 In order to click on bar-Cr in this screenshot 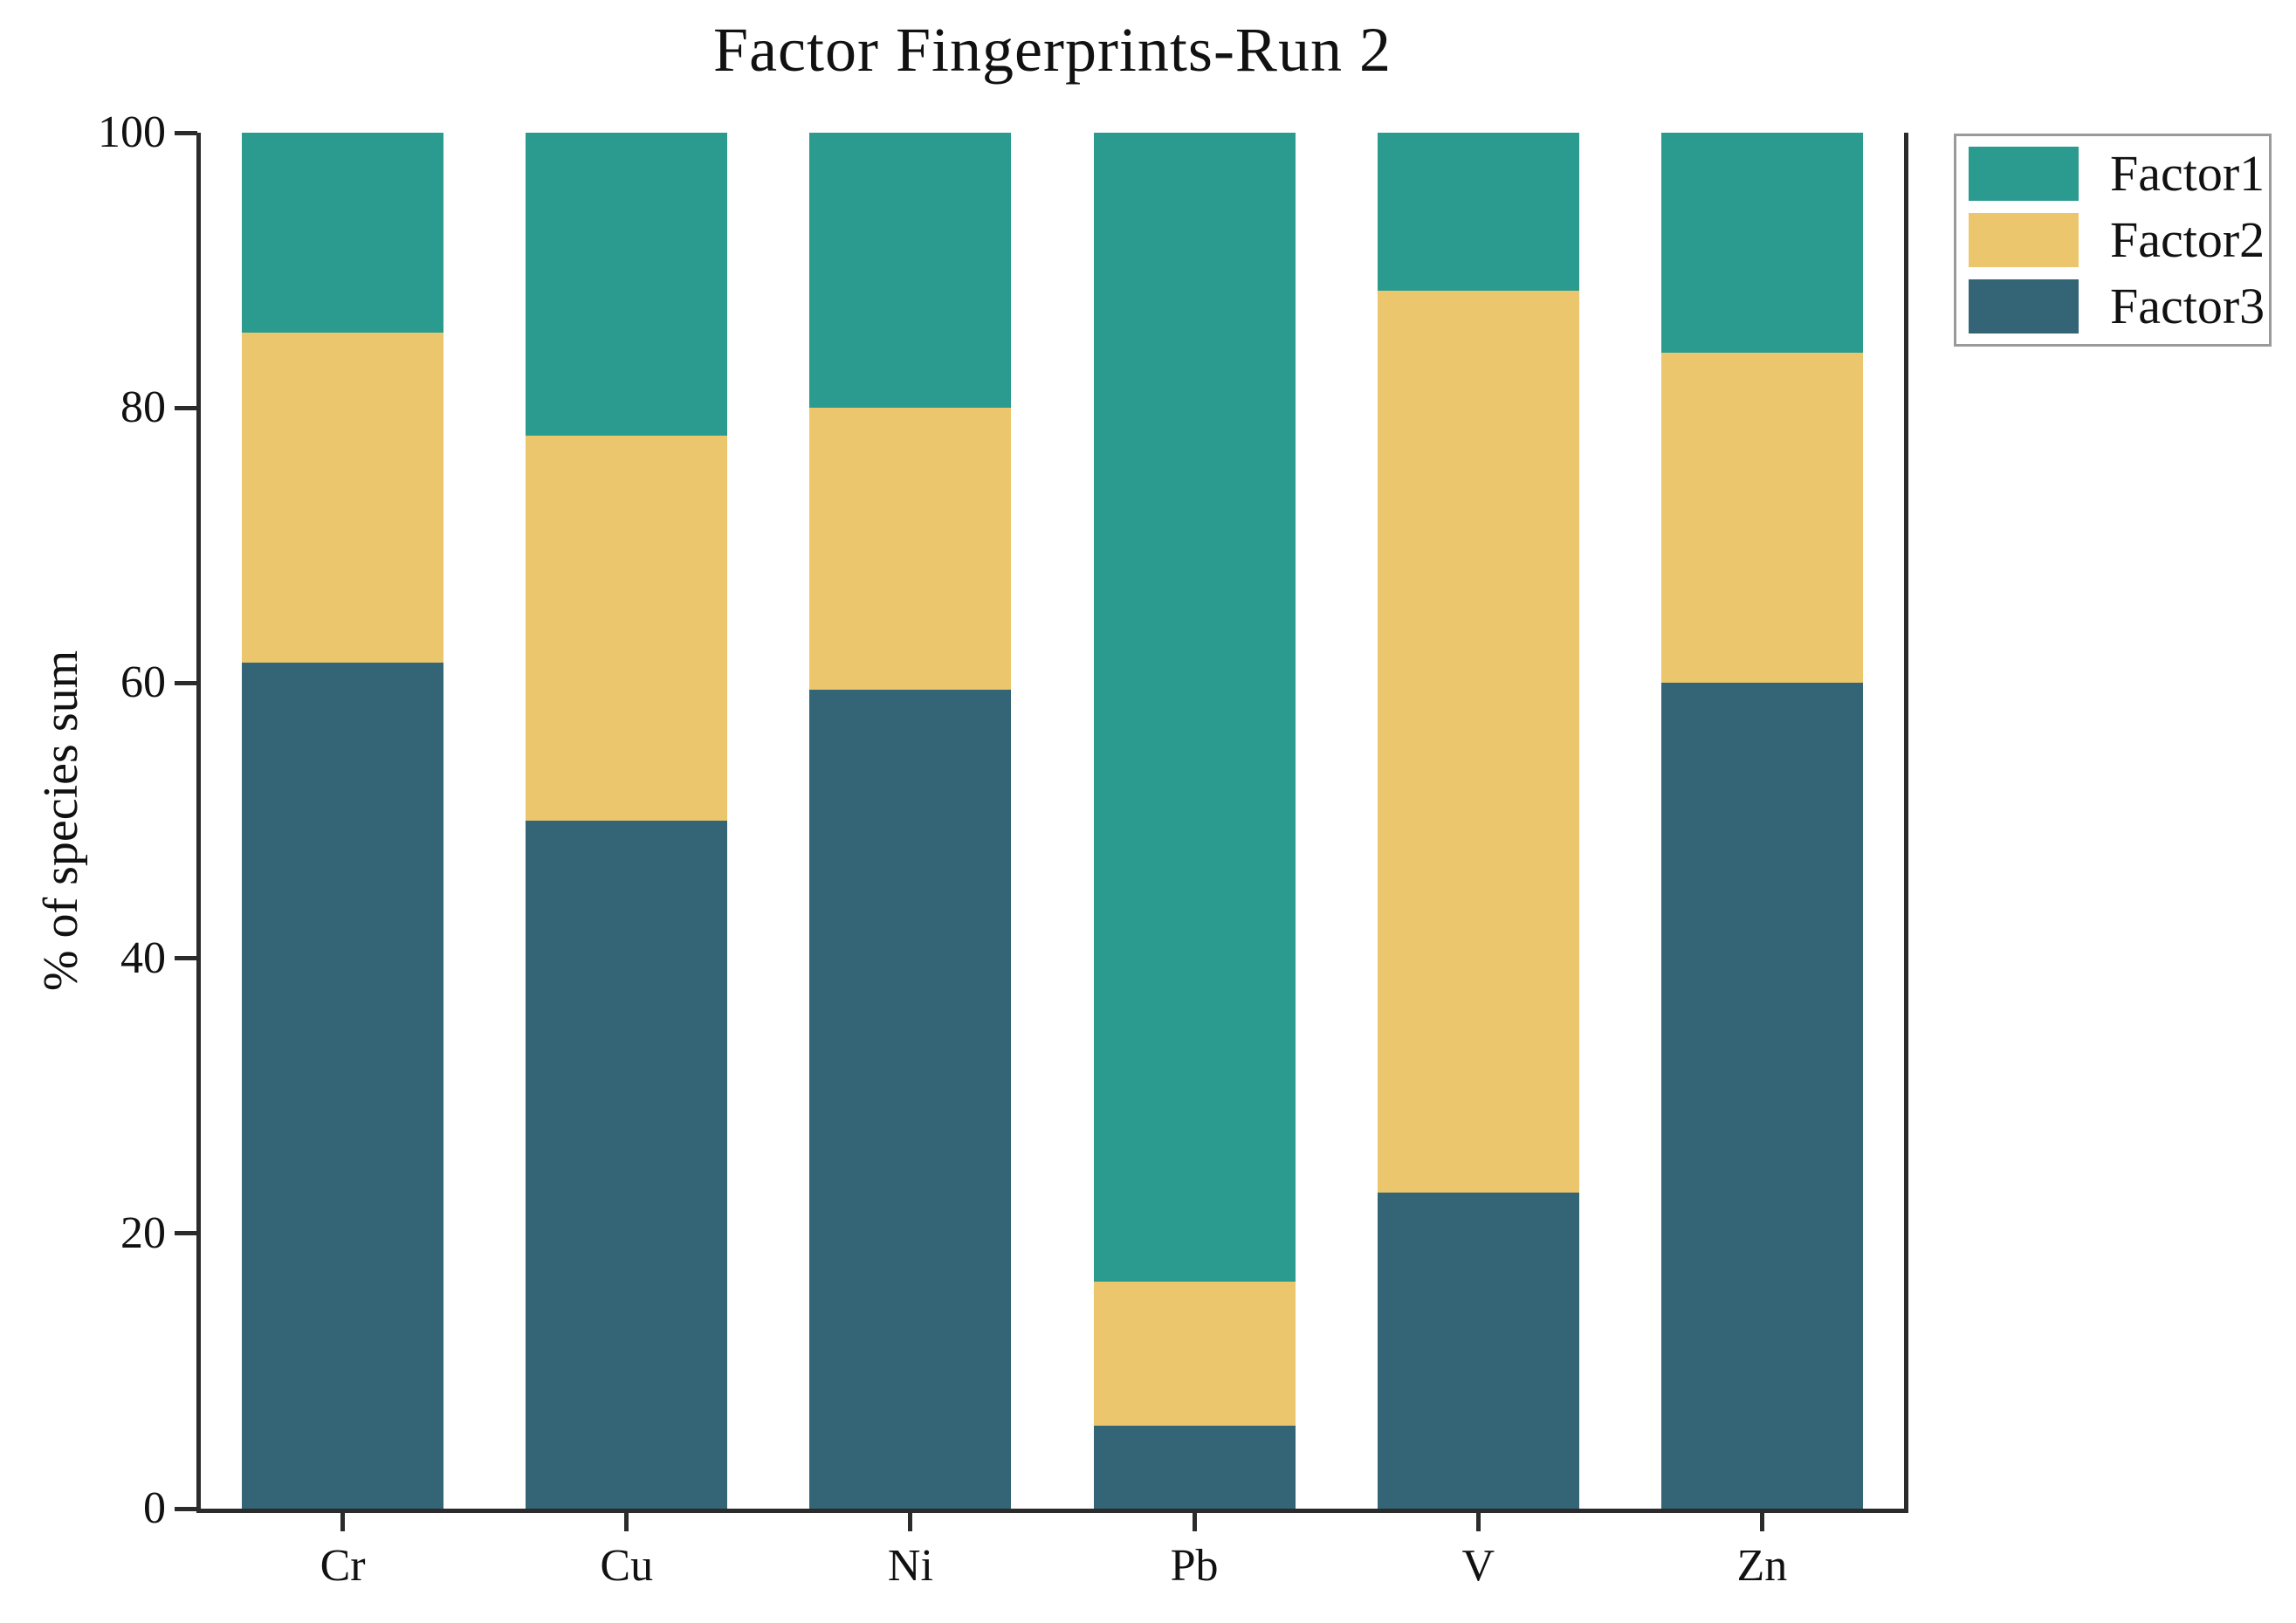, I will do `click(342, 821)`.